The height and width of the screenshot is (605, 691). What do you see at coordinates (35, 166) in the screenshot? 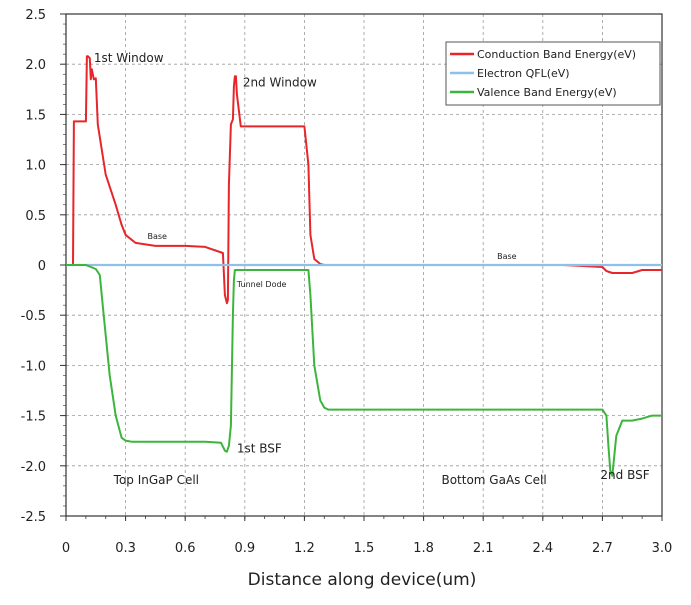
I see `y-tick-label: 1.0` at bounding box center [35, 166].